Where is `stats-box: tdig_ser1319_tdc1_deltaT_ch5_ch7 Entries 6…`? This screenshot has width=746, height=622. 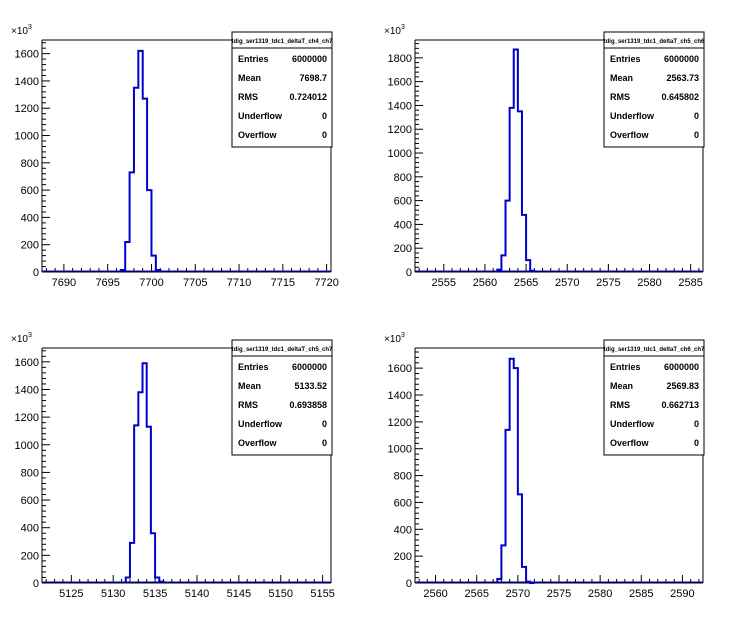 stats-box: tdig_ser1319_tdc1_deltaT_ch5_ch7 Entries 6… is located at coordinates (282, 397).